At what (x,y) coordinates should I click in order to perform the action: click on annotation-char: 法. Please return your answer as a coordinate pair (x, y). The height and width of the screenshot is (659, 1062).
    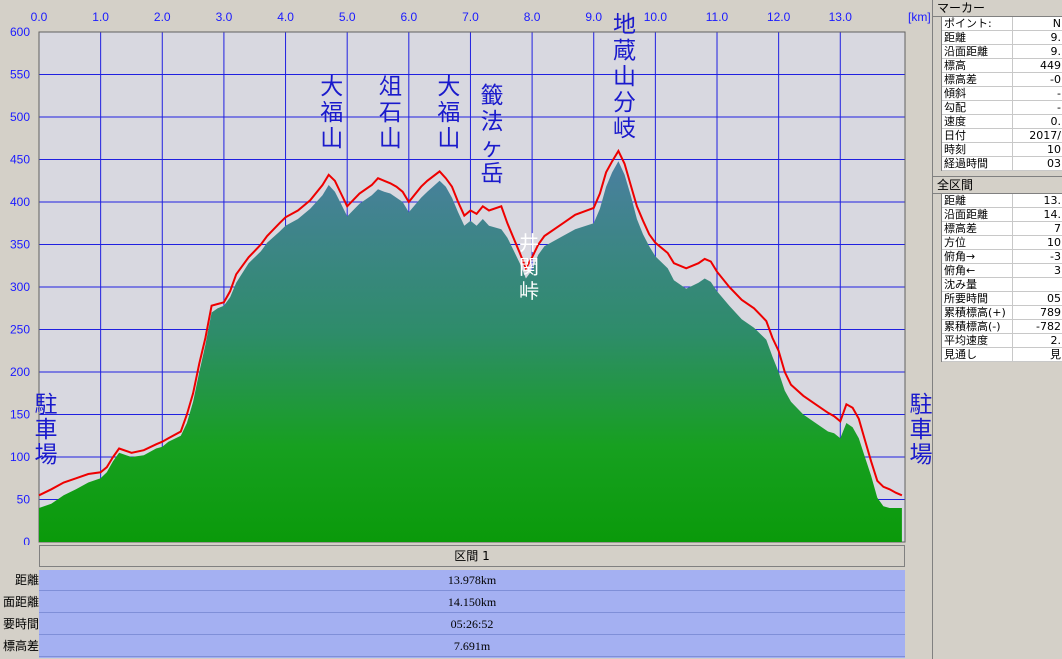
    Looking at the image, I should click on (492, 122).